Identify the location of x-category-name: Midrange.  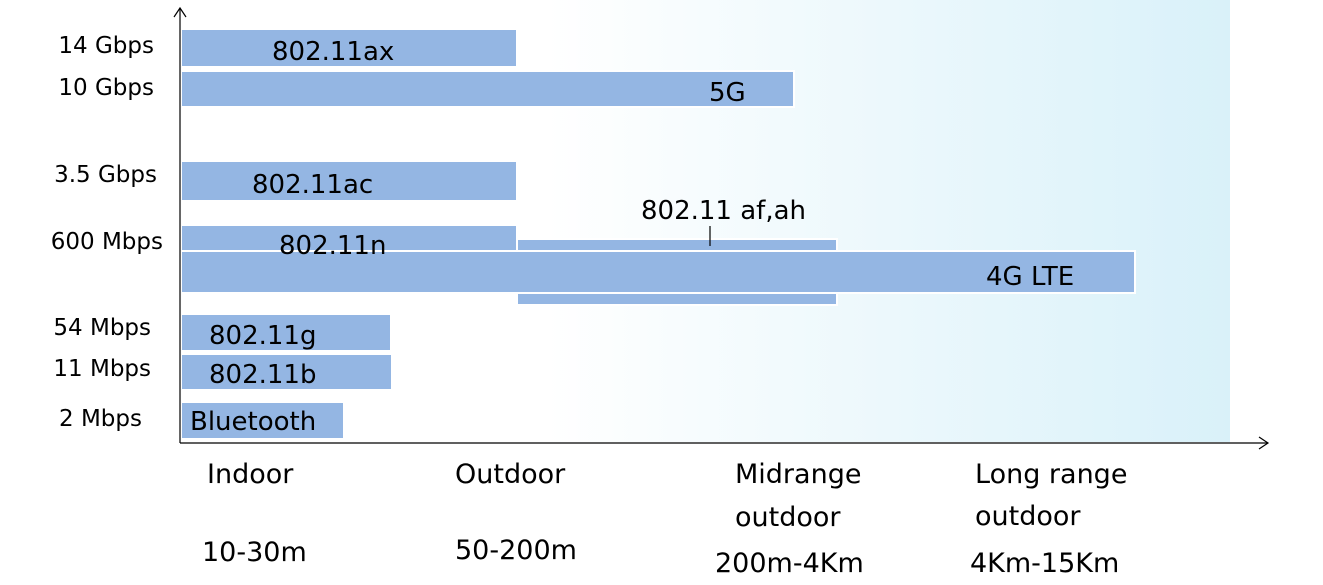
(798, 474).